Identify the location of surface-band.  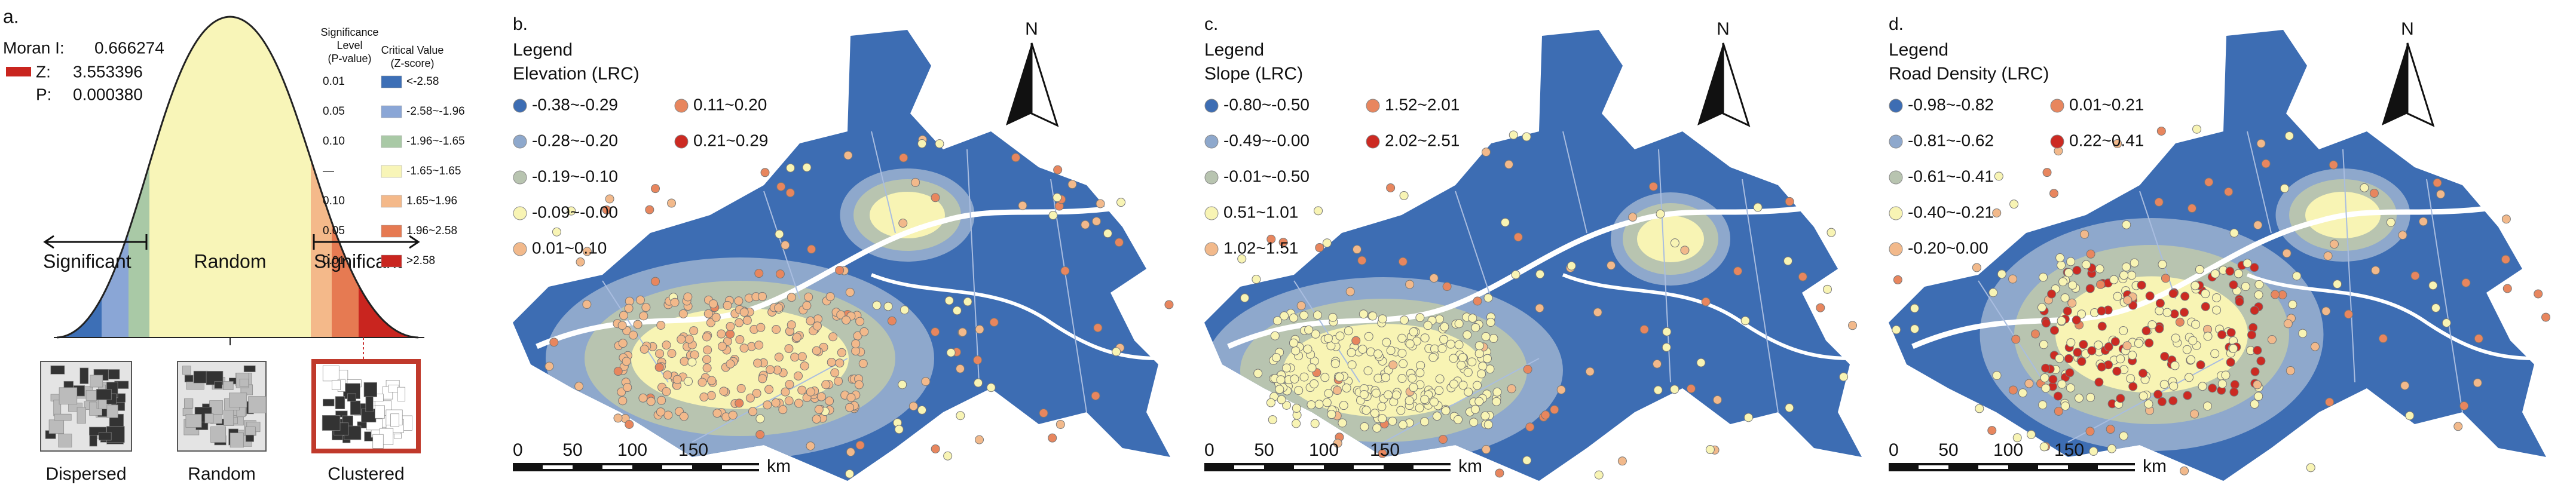
(1670, 239).